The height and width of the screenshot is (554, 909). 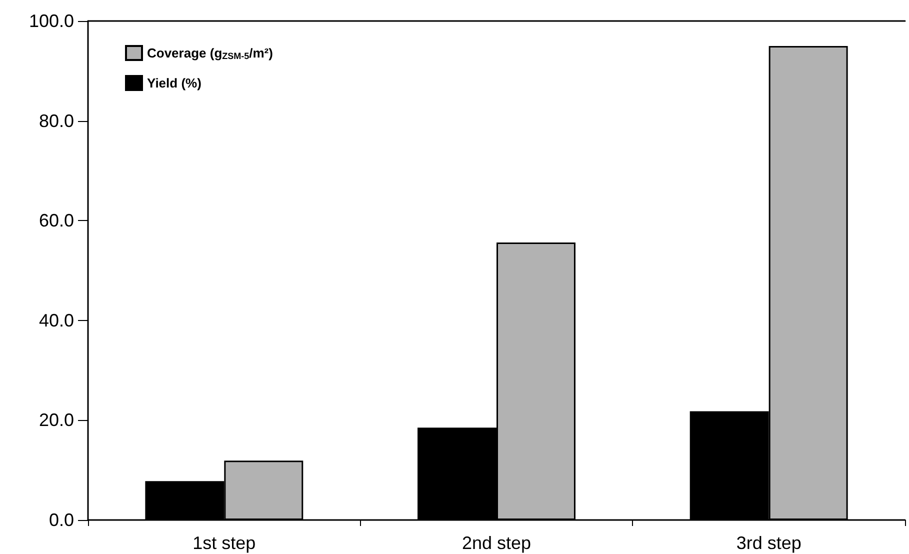 What do you see at coordinates (61, 520) in the screenshot?
I see `y-tick-label: 0.0` at bounding box center [61, 520].